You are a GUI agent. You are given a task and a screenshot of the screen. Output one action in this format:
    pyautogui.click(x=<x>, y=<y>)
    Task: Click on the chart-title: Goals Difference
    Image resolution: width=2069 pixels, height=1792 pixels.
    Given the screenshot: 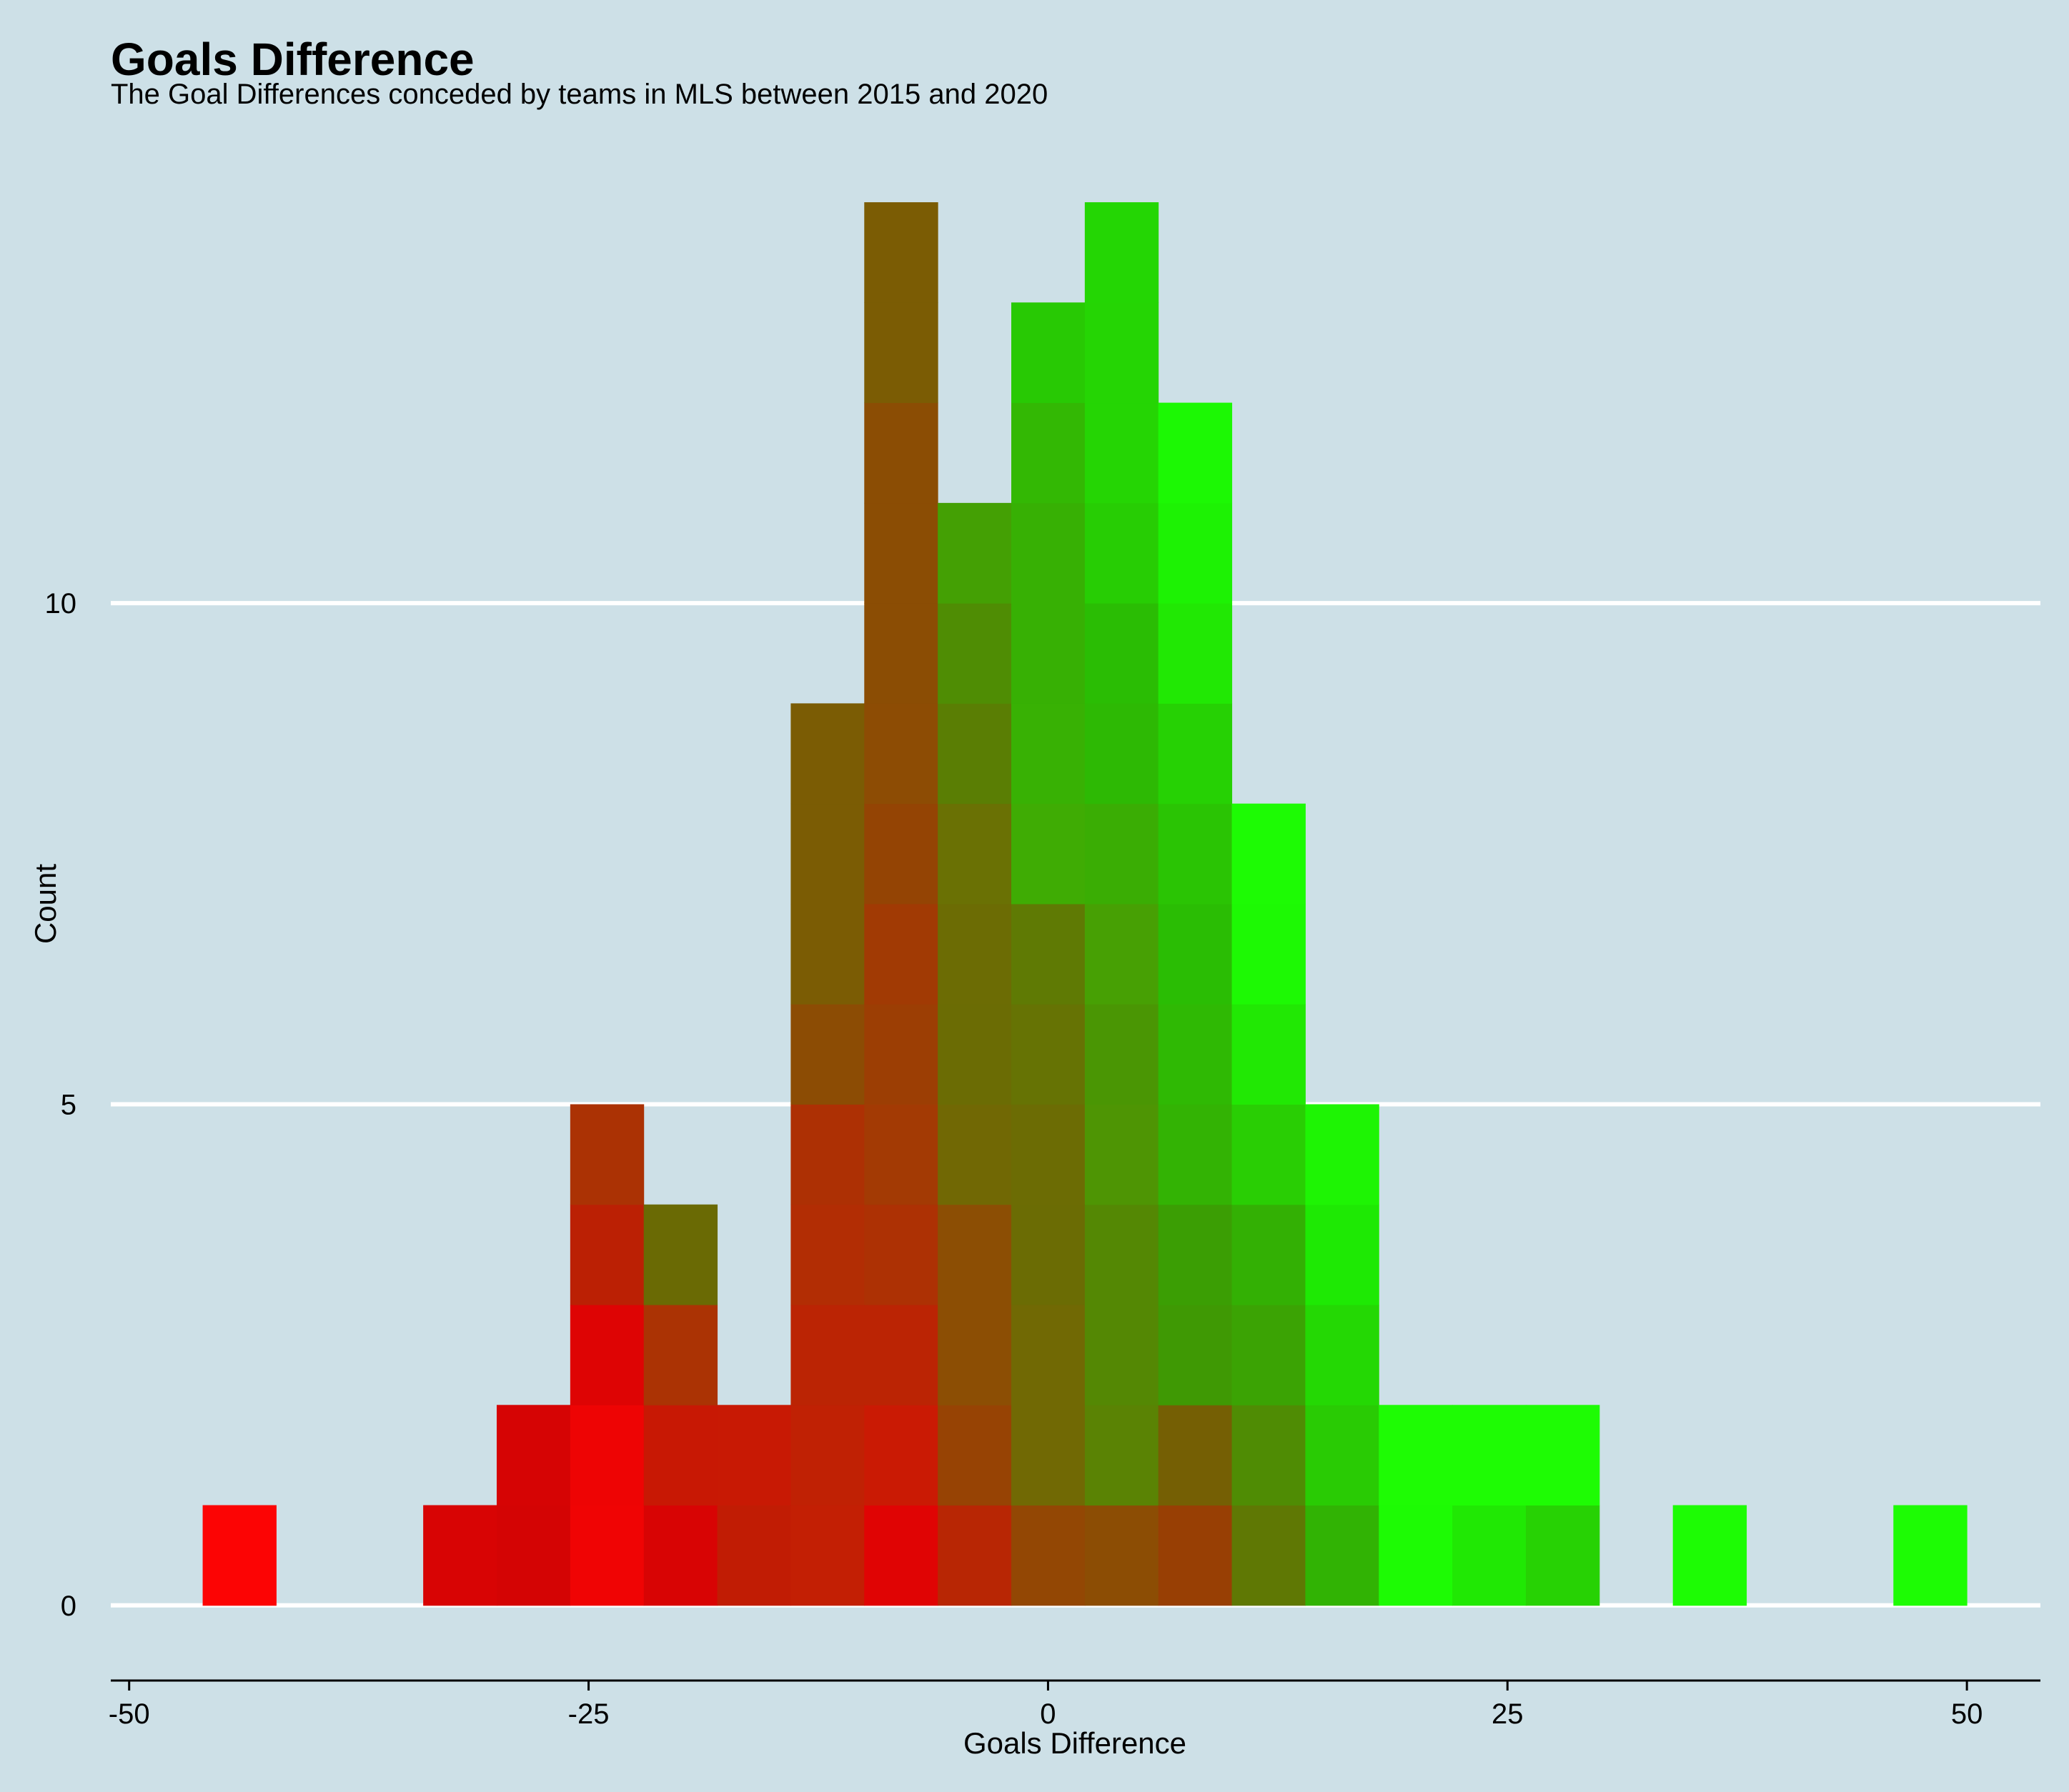 What is the action you would take?
    pyautogui.click(x=293, y=59)
    